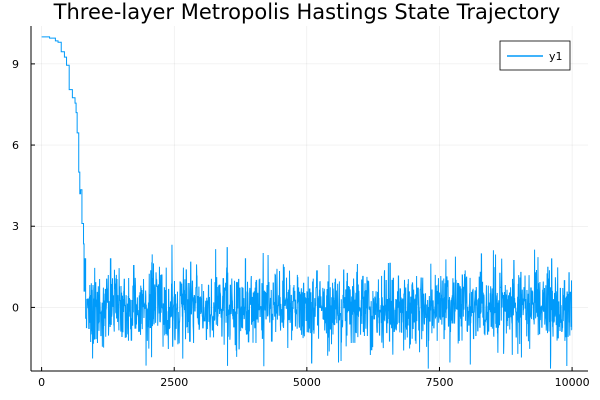 This screenshot has height=400, width=600. What do you see at coordinates (15, 226) in the screenshot?
I see `y-tick-label: 3` at bounding box center [15, 226].